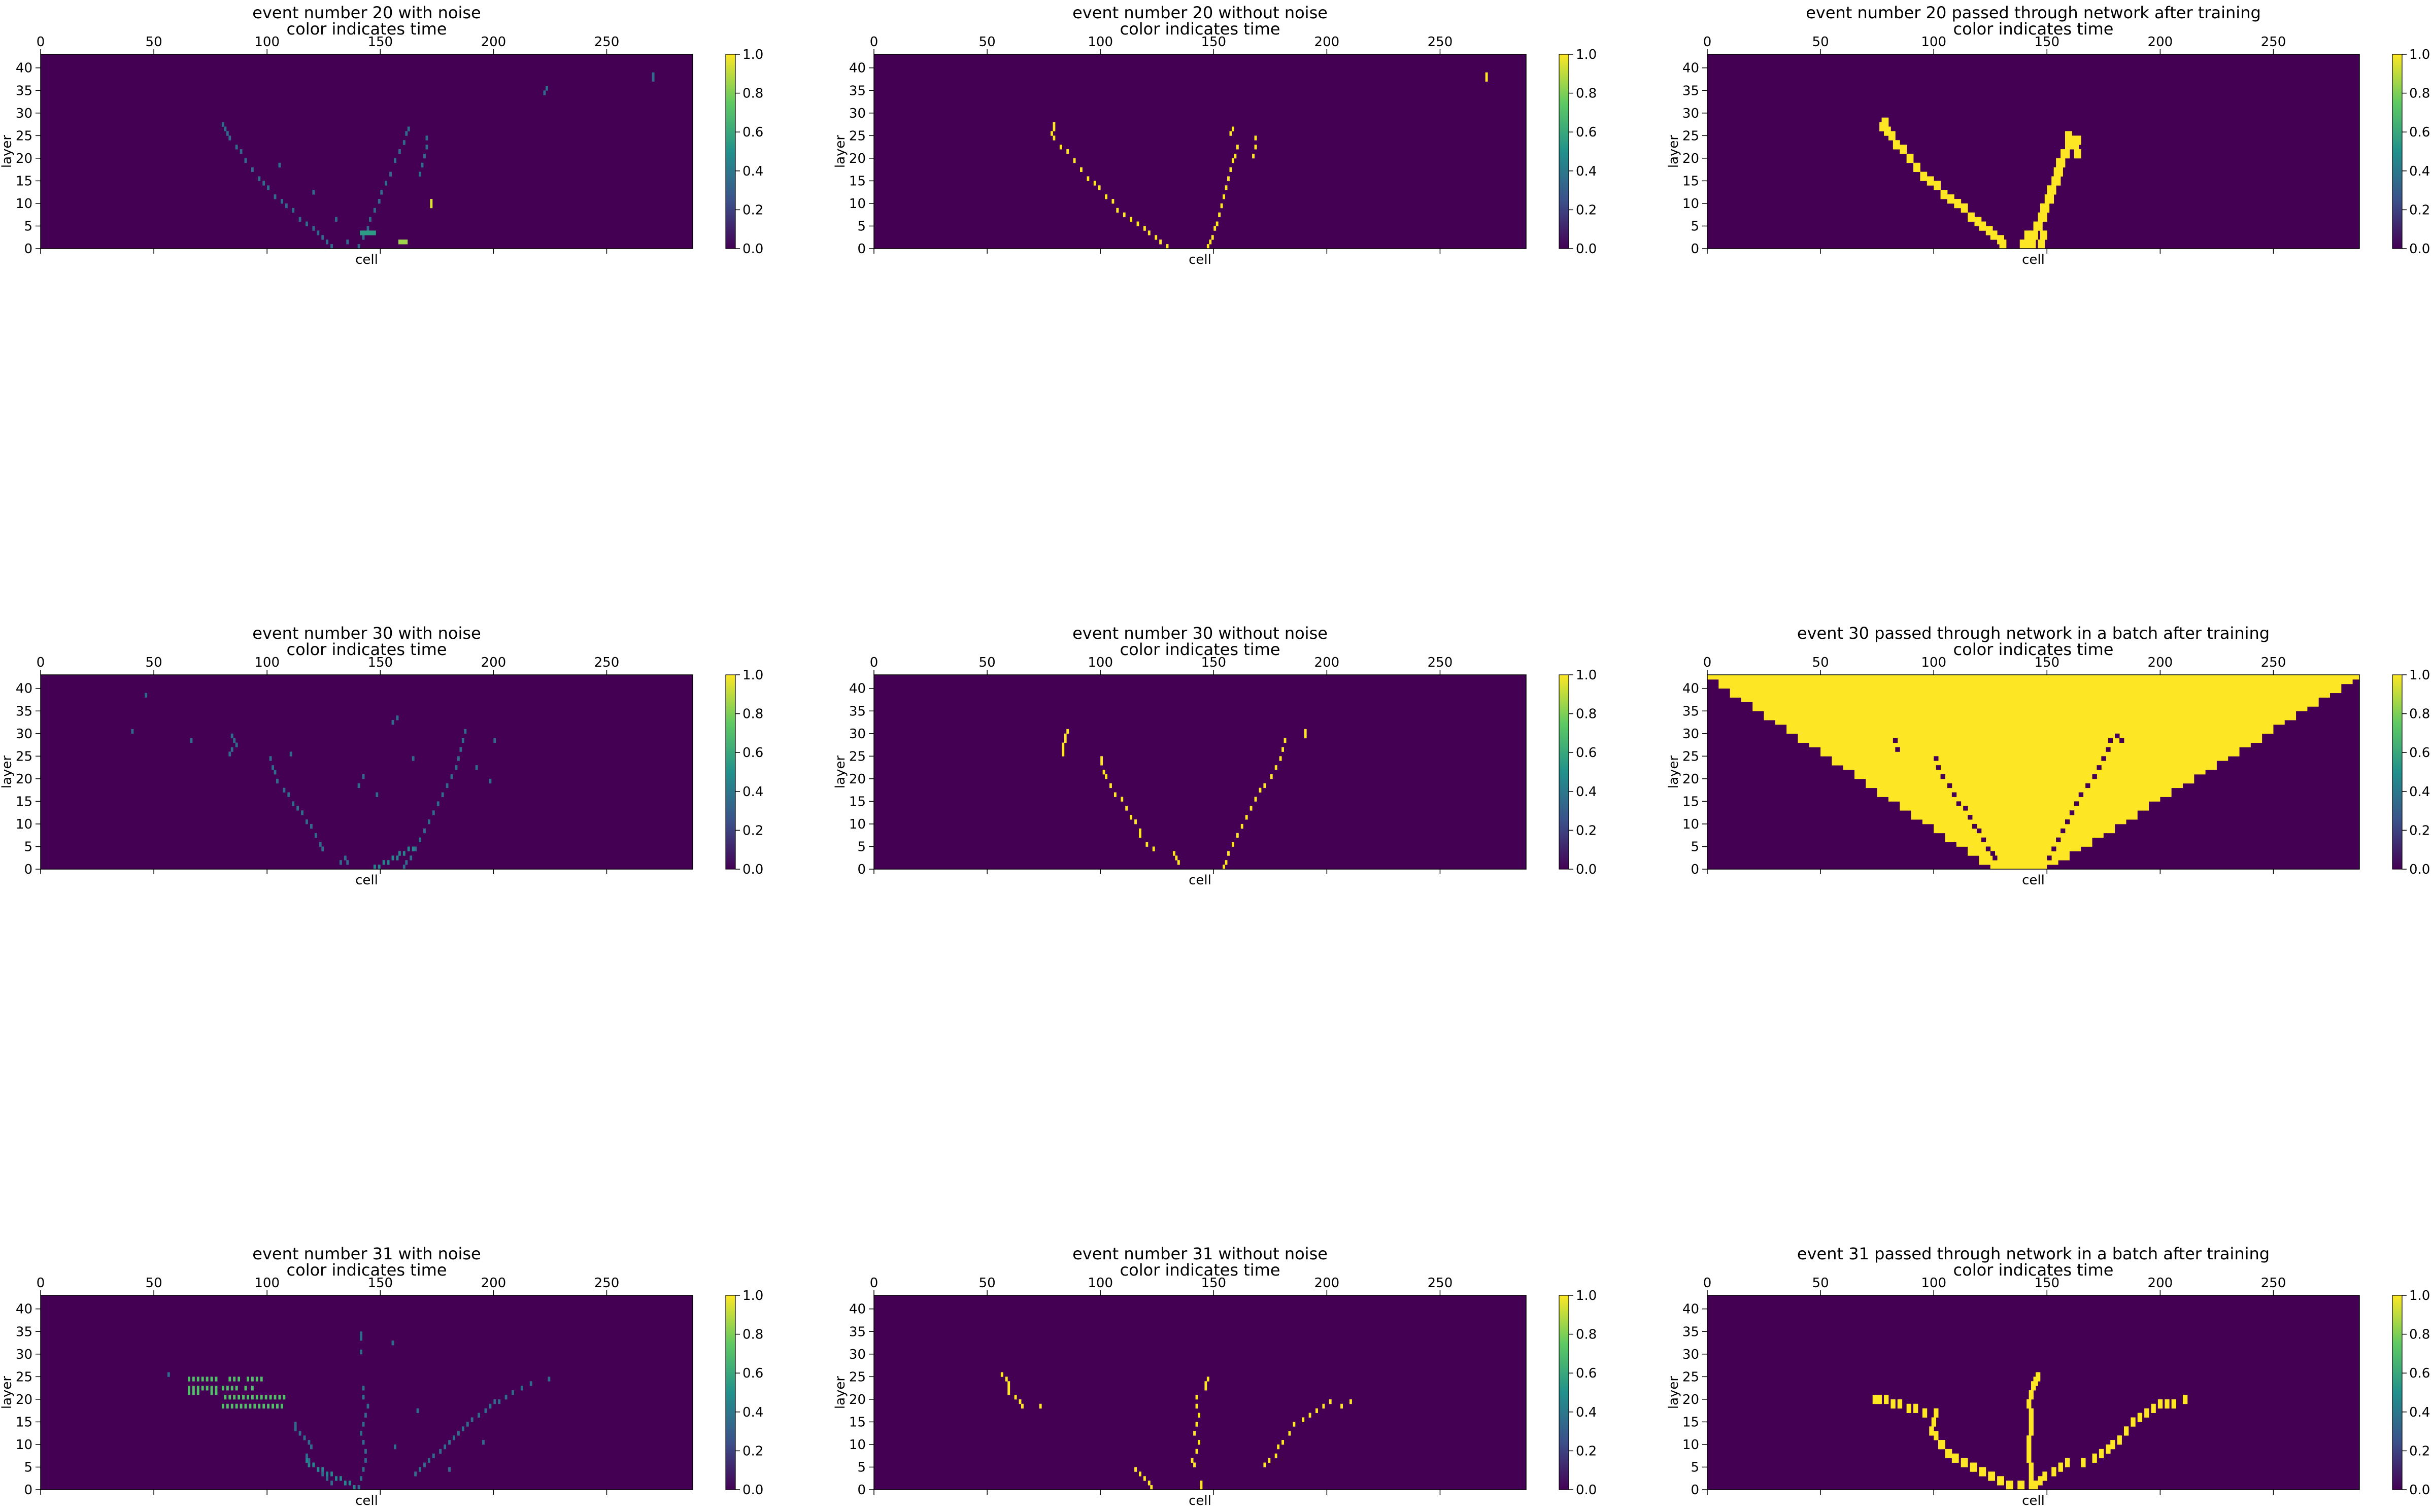 Image resolution: width=2431 pixels, height=1512 pixels. What do you see at coordinates (875, 662) in the screenshot?
I see `x-tick-label: 0` at bounding box center [875, 662].